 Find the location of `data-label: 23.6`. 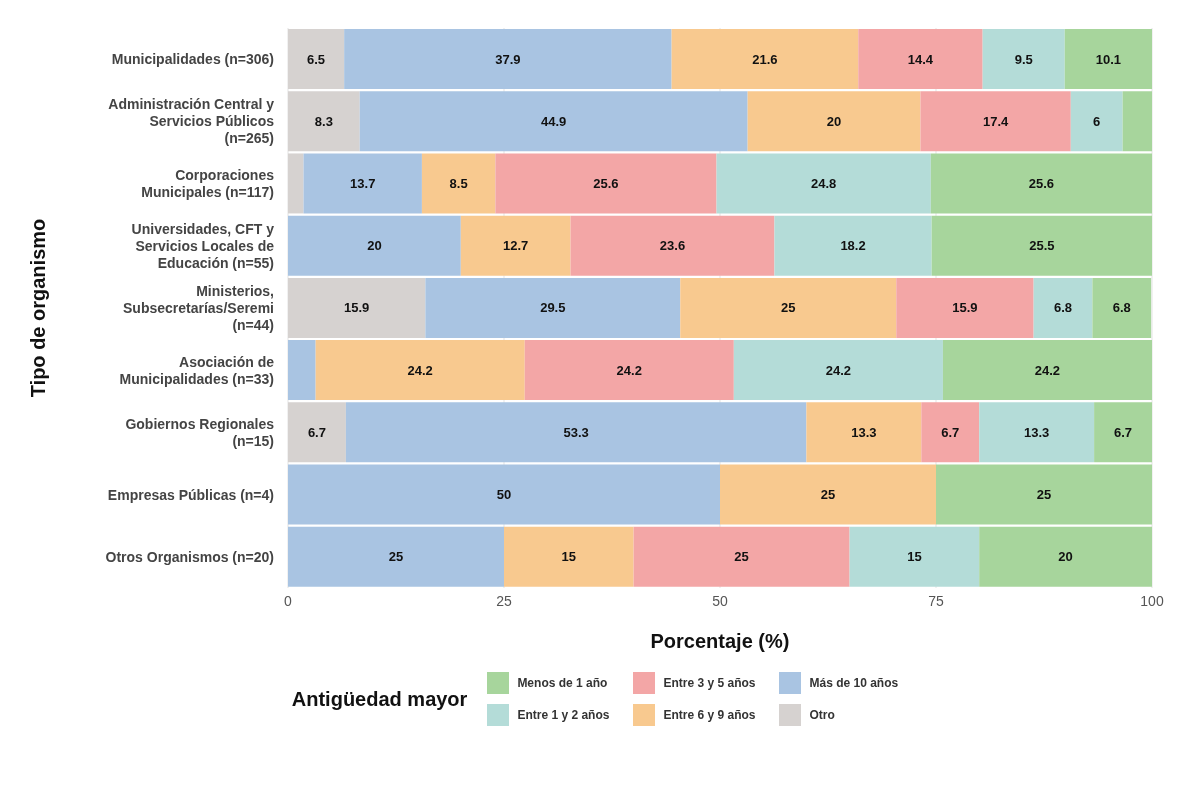

data-label: 23.6 is located at coordinates (672, 246).